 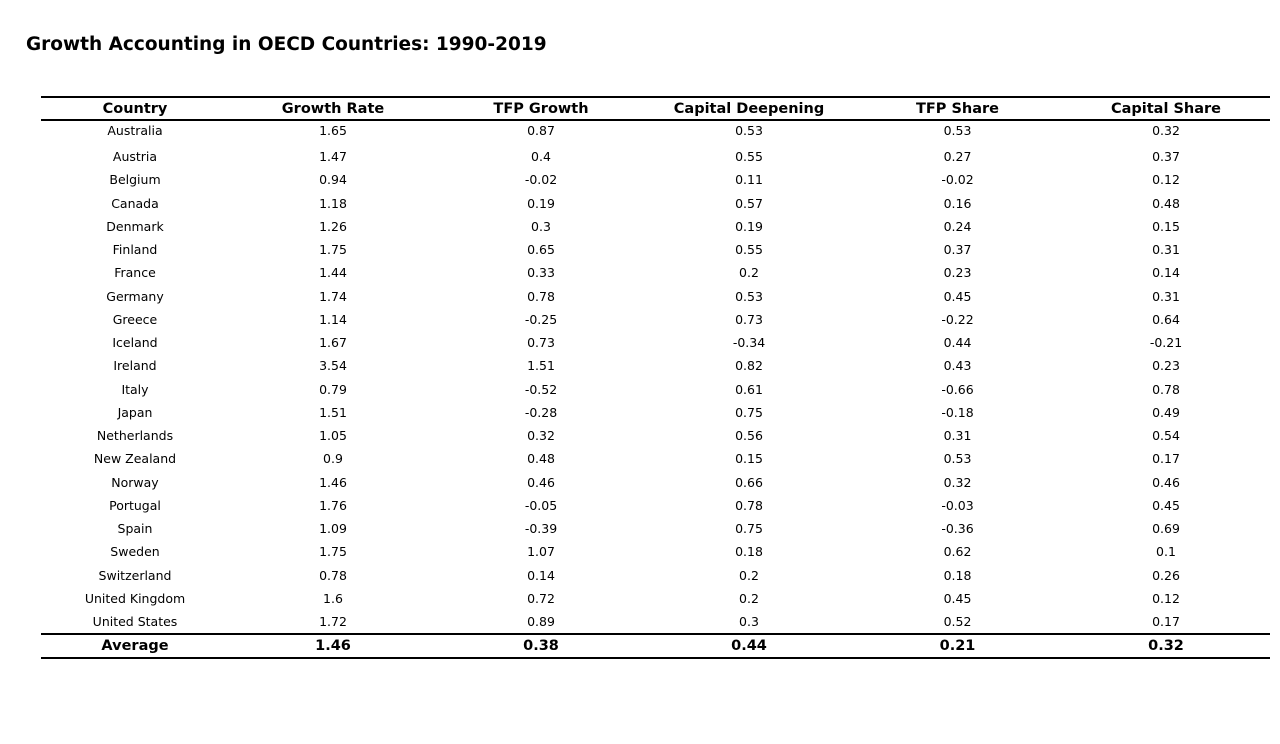 What do you see at coordinates (333, 529) in the screenshot?
I see `value-cell-growth-rate: 1.09` at bounding box center [333, 529].